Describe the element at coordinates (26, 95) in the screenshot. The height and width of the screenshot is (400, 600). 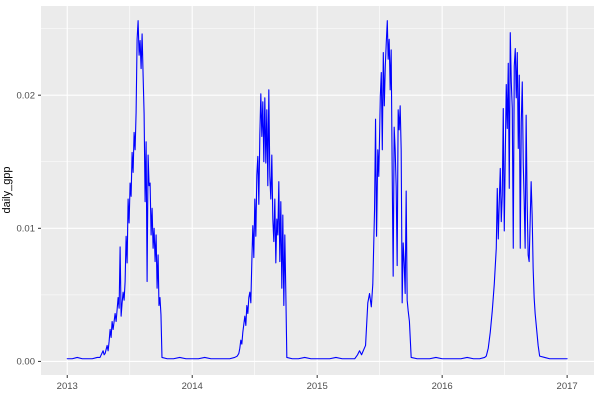
I see `y-axis-tick-label: 0.02` at that location.